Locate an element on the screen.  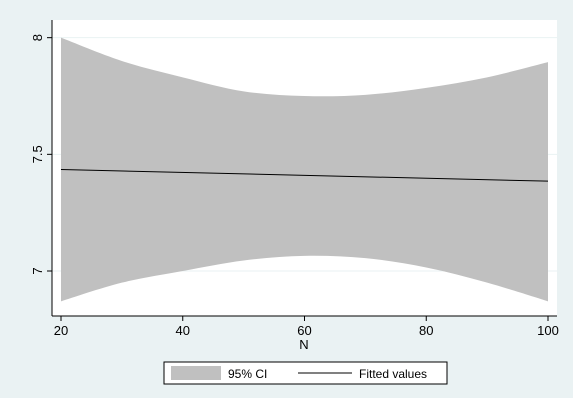
y-tick-label-2: 8 is located at coordinates (37, 37).